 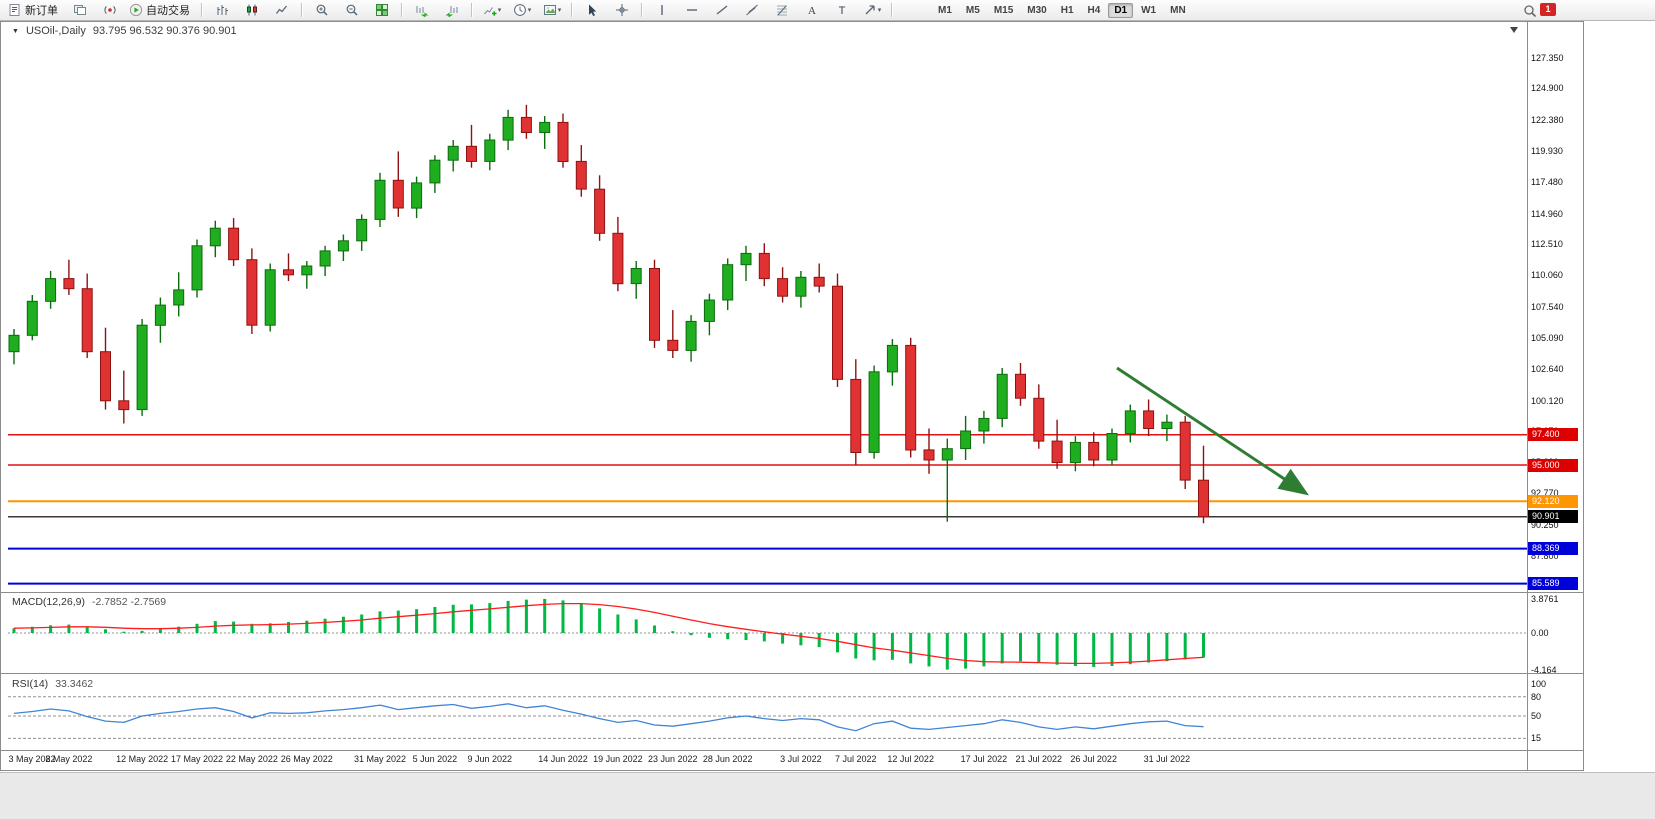 What do you see at coordinates (1547, 88) in the screenshot?
I see `price-axis-label: 124.900` at bounding box center [1547, 88].